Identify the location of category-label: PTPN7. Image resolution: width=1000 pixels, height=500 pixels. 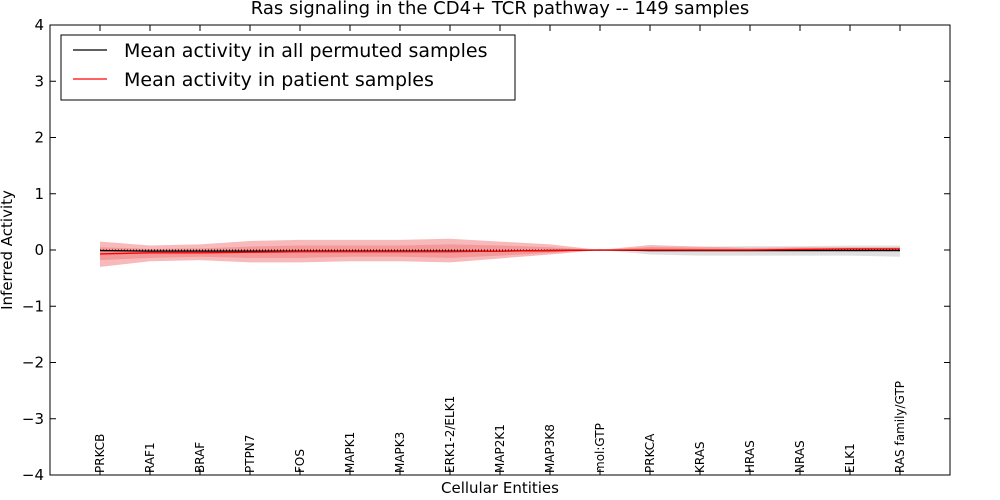
(250, 454).